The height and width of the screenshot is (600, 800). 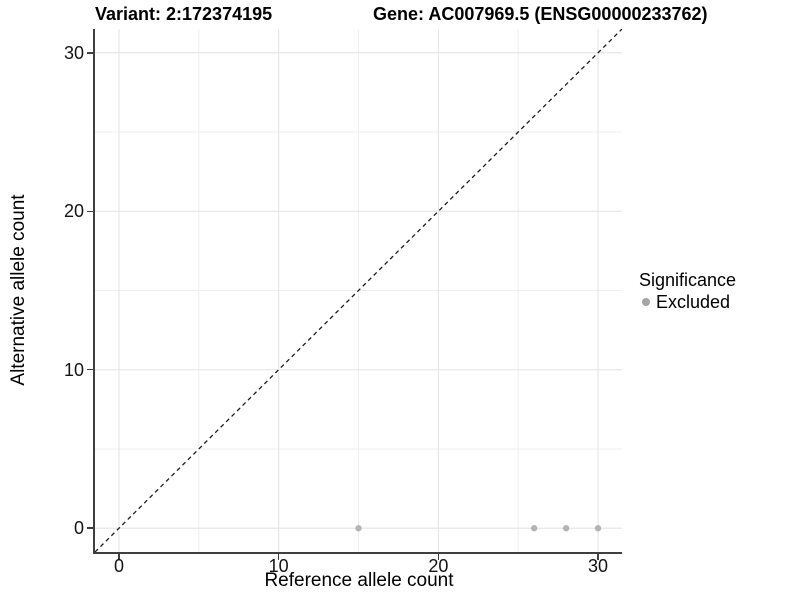 What do you see at coordinates (278, 566) in the screenshot?
I see `x-tick-label: 10` at bounding box center [278, 566].